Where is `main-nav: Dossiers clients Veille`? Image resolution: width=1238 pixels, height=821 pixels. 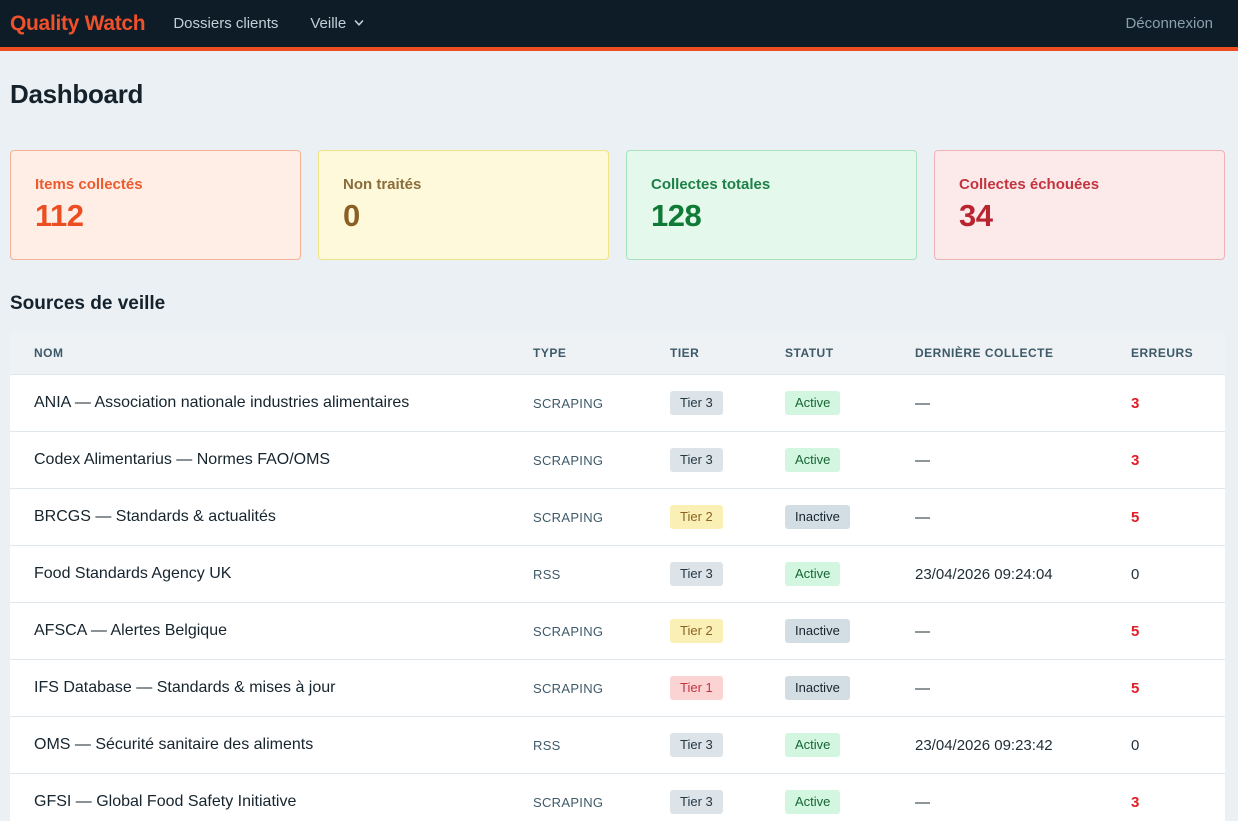 main-nav: Dossiers clients Veille is located at coordinates (269, 24).